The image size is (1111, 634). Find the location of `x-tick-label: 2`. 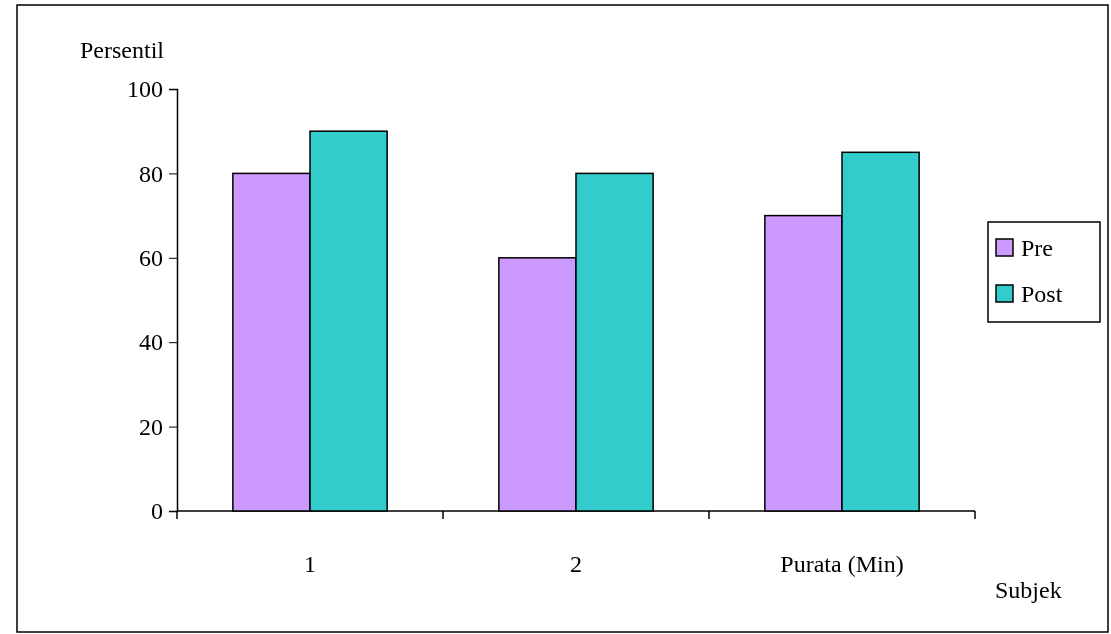

x-tick-label: 2 is located at coordinates (576, 564).